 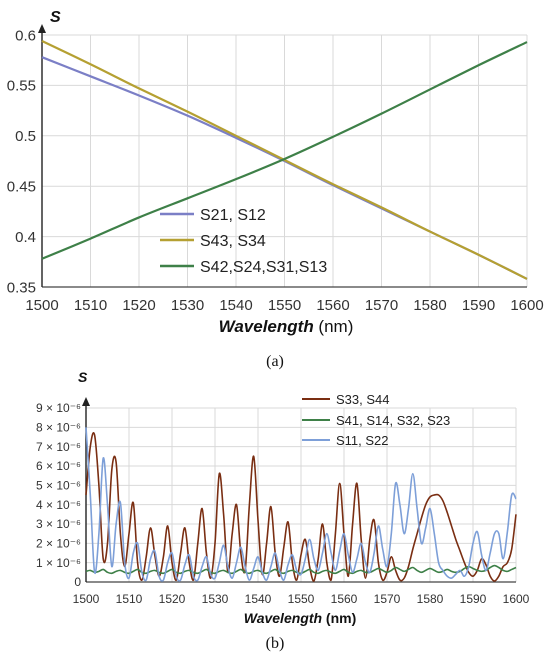 What do you see at coordinates (42, 28) in the screenshot?
I see `panel-a-y-axis-arrow` at bounding box center [42, 28].